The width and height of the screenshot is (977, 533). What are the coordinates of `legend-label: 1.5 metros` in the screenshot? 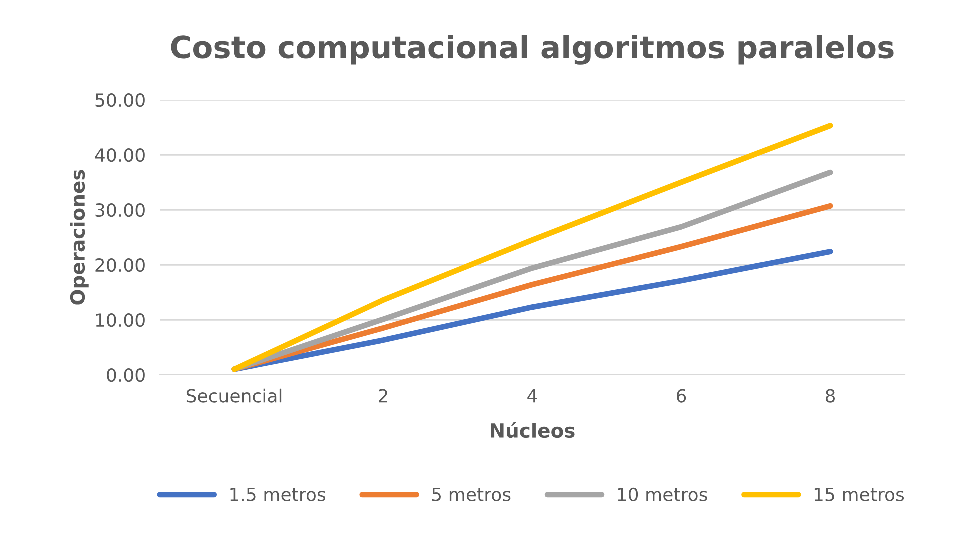 It's located at (278, 495).